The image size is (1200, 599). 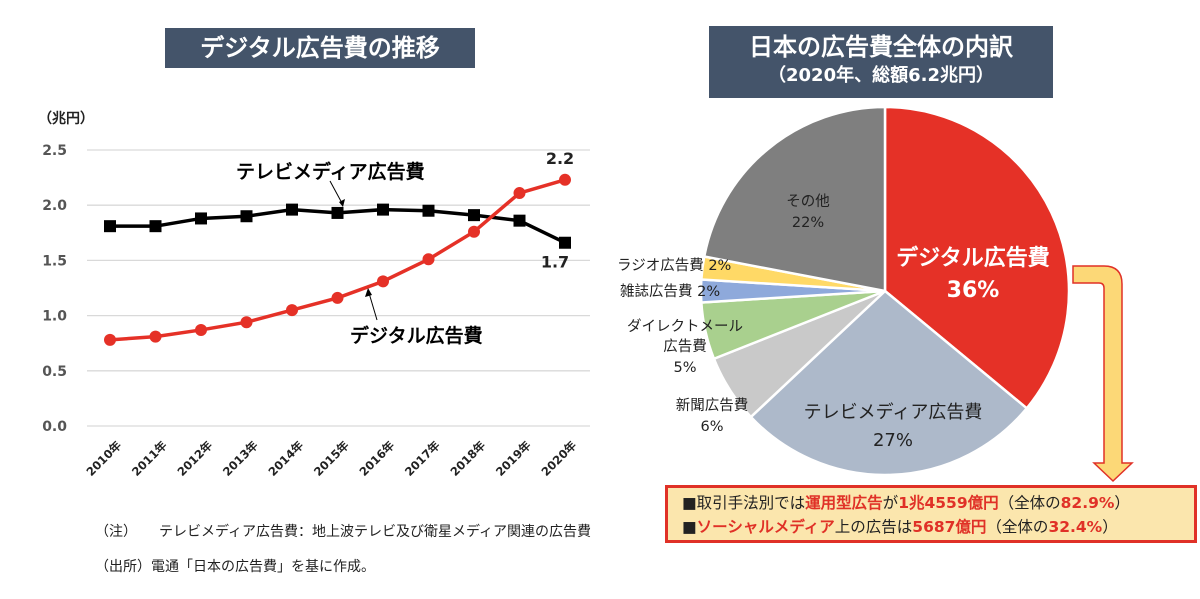 I want to click on pie-slice-radio, so click(x=793, y=274).